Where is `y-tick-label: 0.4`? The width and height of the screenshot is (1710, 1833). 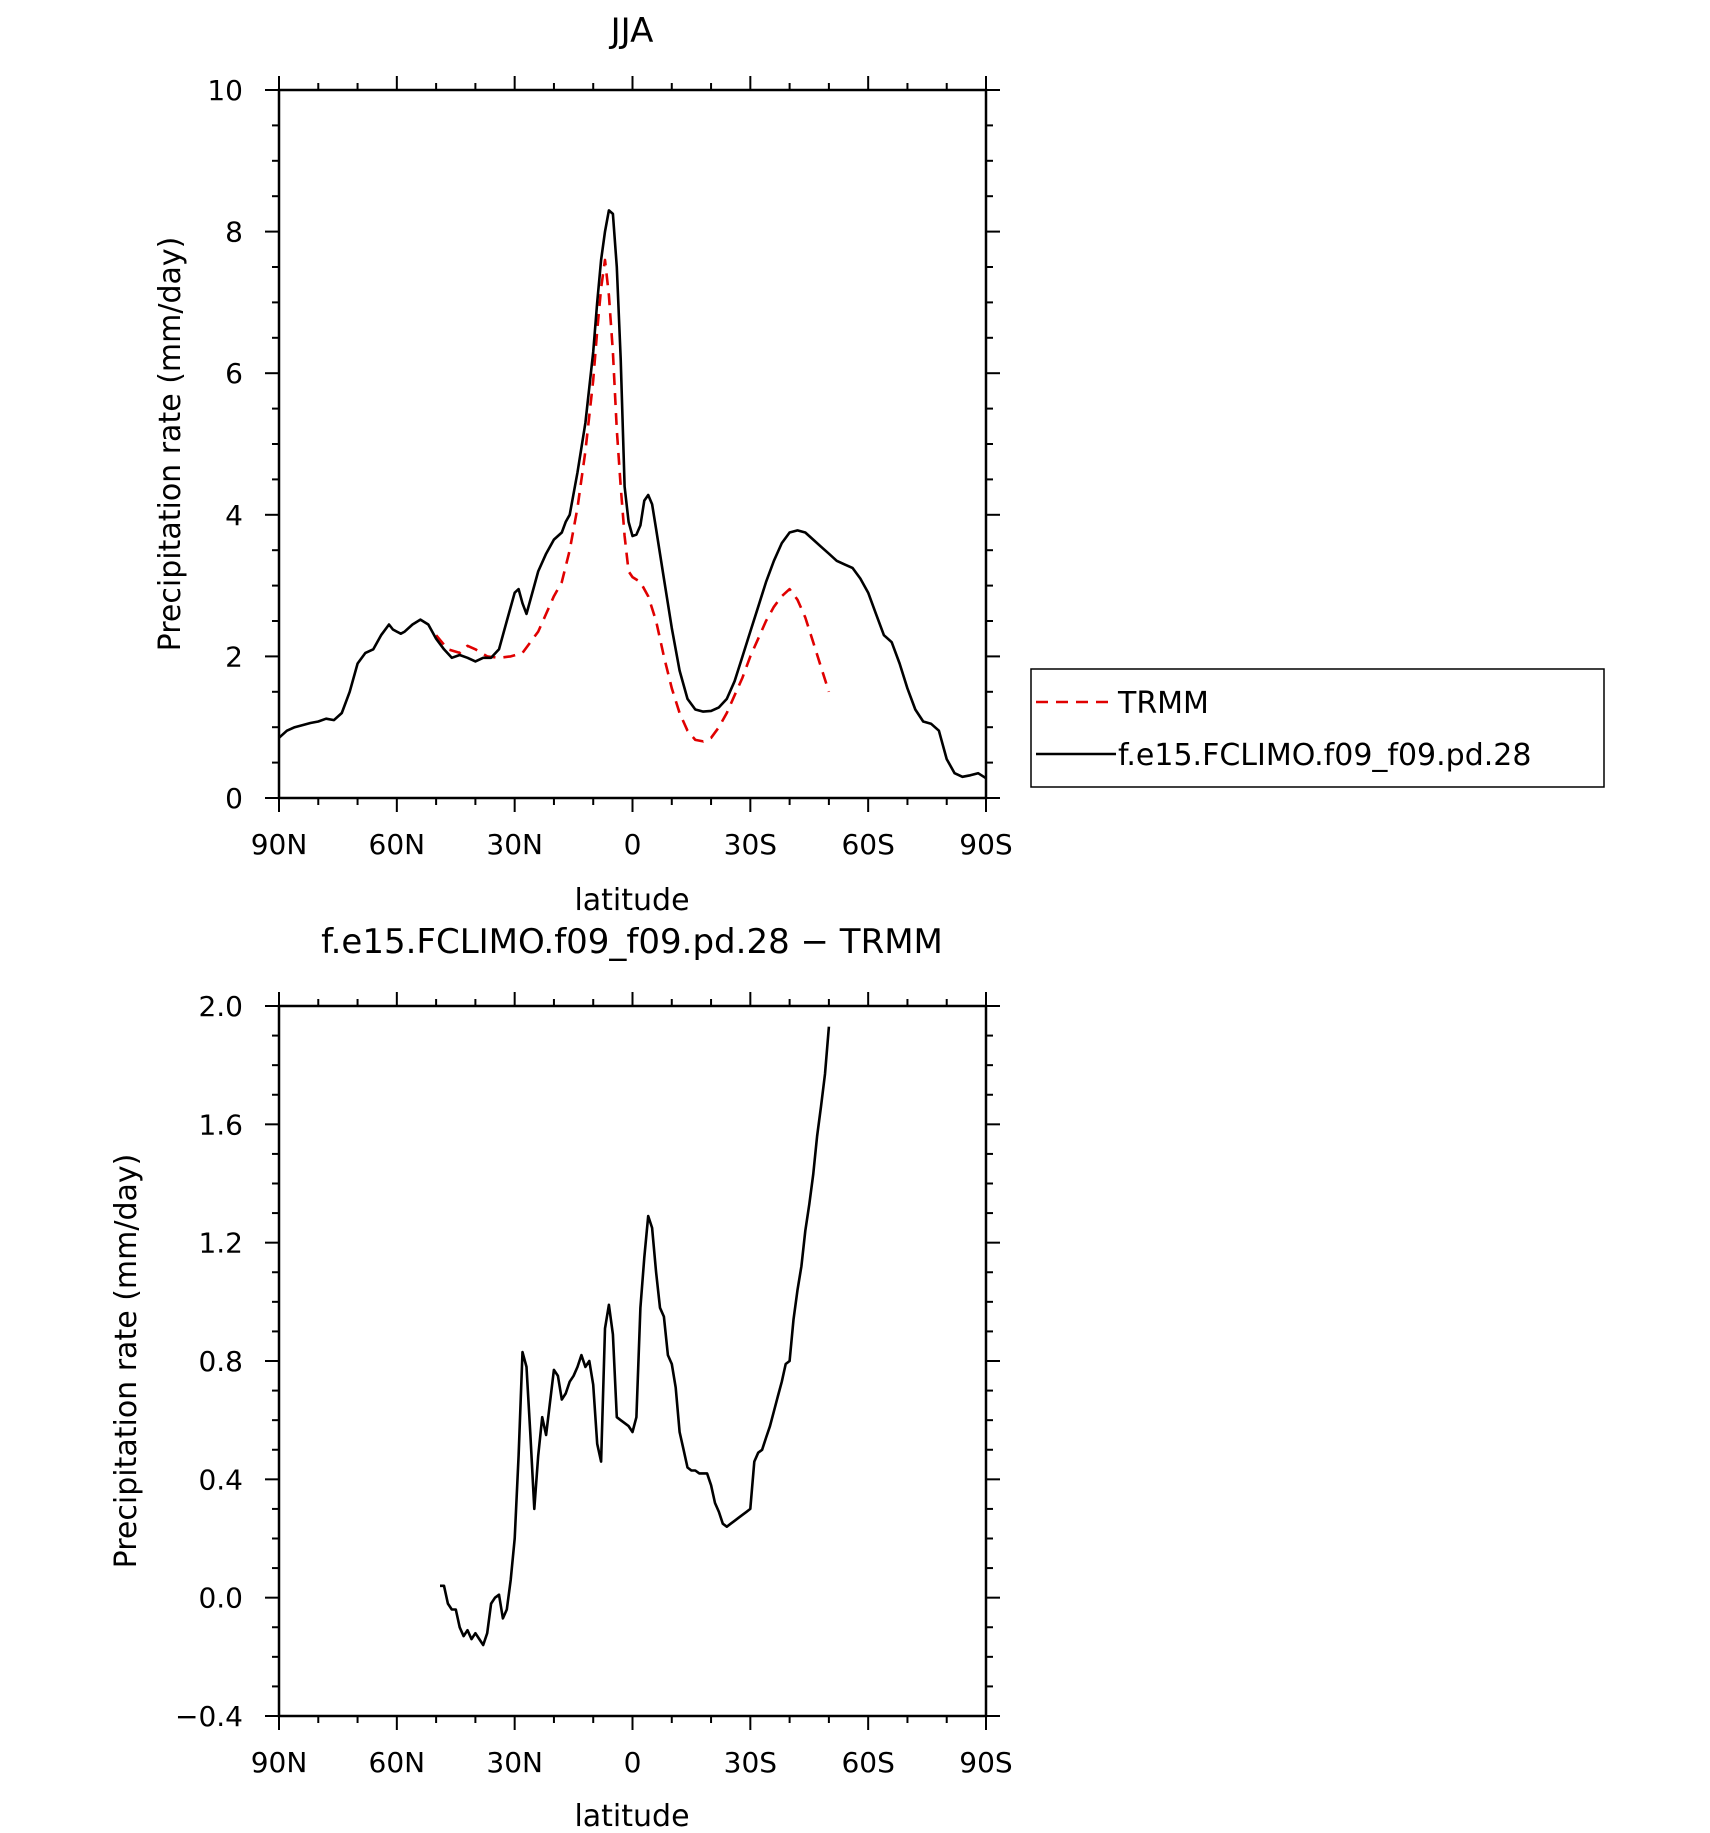 y-tick-label: 0.4 is located at coordinates (220, 1479).